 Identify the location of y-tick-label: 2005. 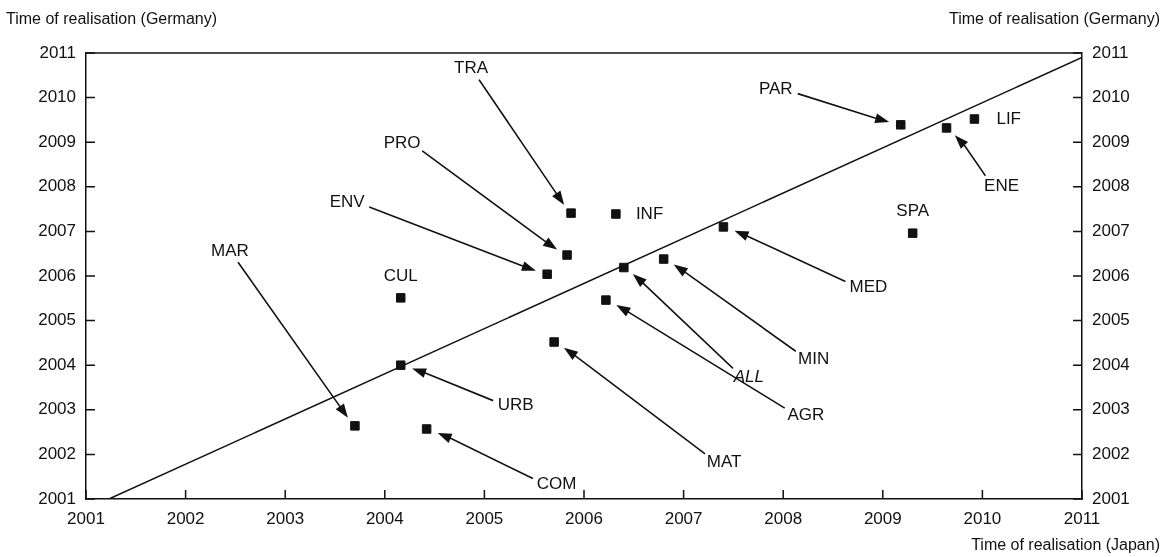
(57, 320).